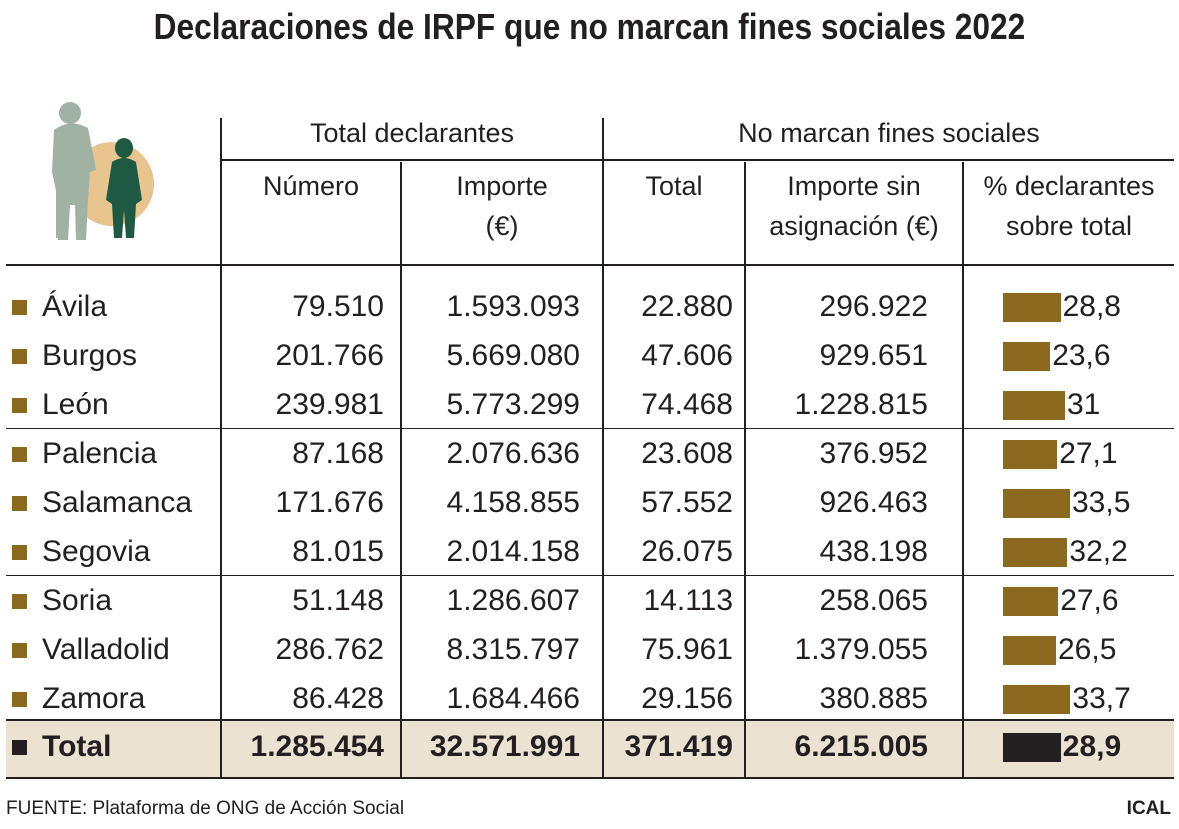  What do you see at coordinates (873, 306) in the screenshot?
I see `cell-importe-sin: 296.922` at bounding box center [873, 306].